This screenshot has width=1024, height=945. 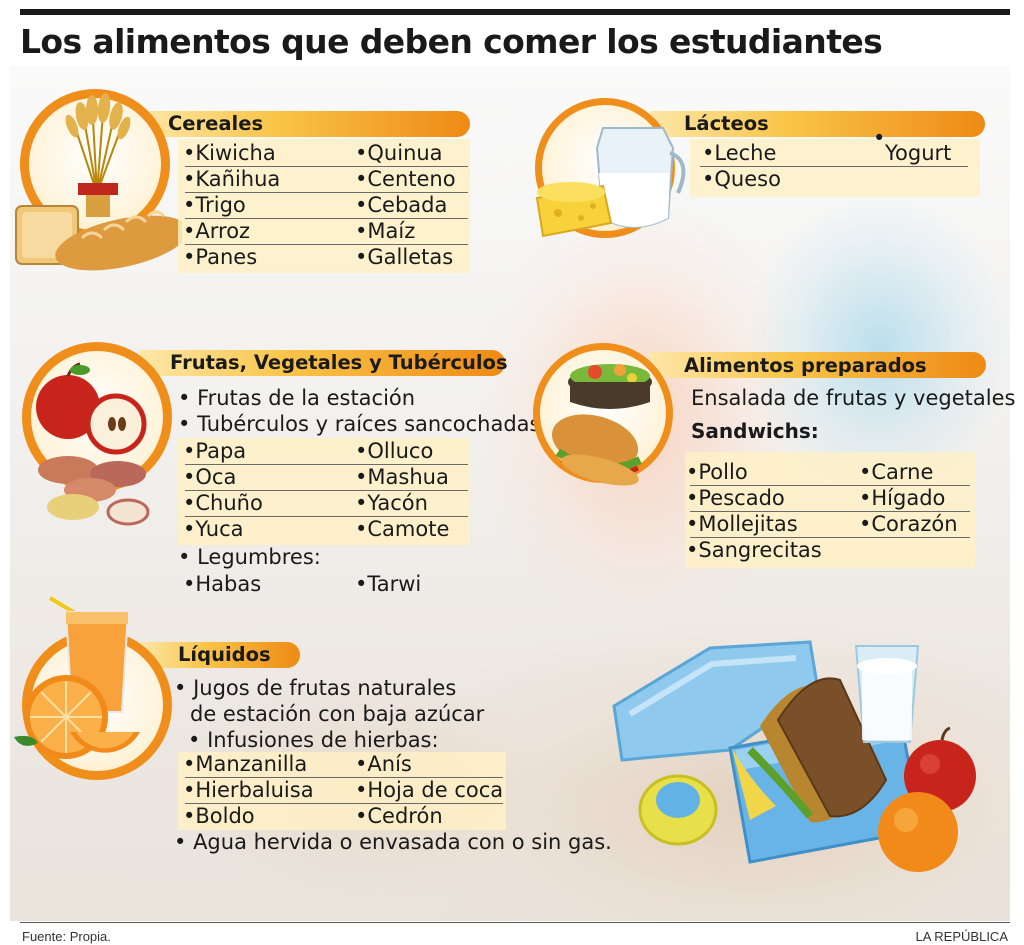 What do you see at coordinates (805, 365) in the screenshot?
I see `preparados-title: Alimentos preparados` at bounding box center [805, 365].